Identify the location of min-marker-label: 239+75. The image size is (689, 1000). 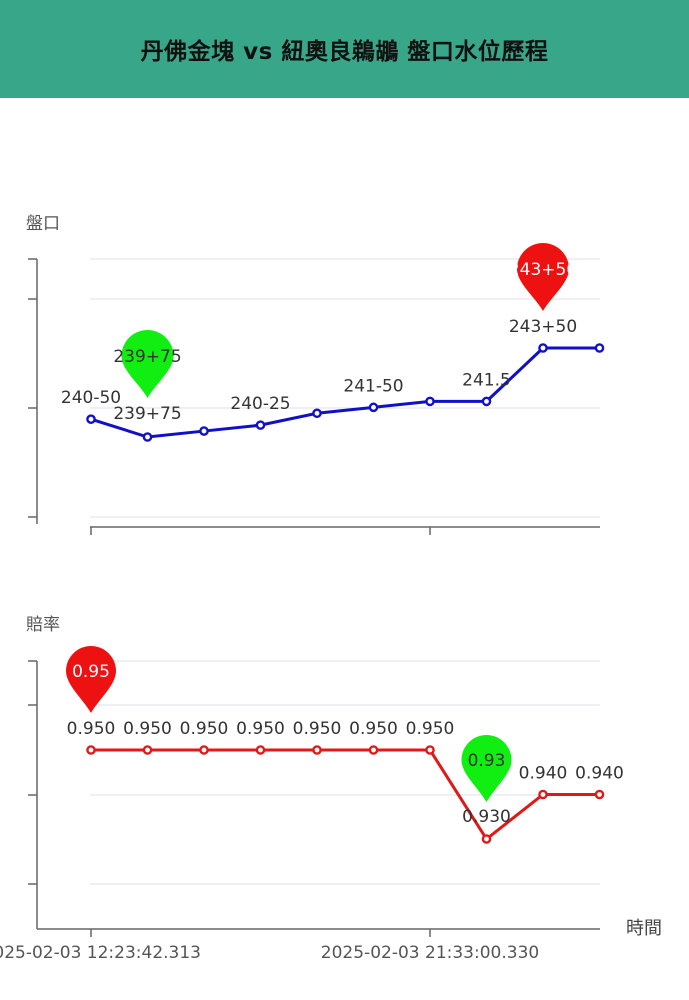
(147, 357).